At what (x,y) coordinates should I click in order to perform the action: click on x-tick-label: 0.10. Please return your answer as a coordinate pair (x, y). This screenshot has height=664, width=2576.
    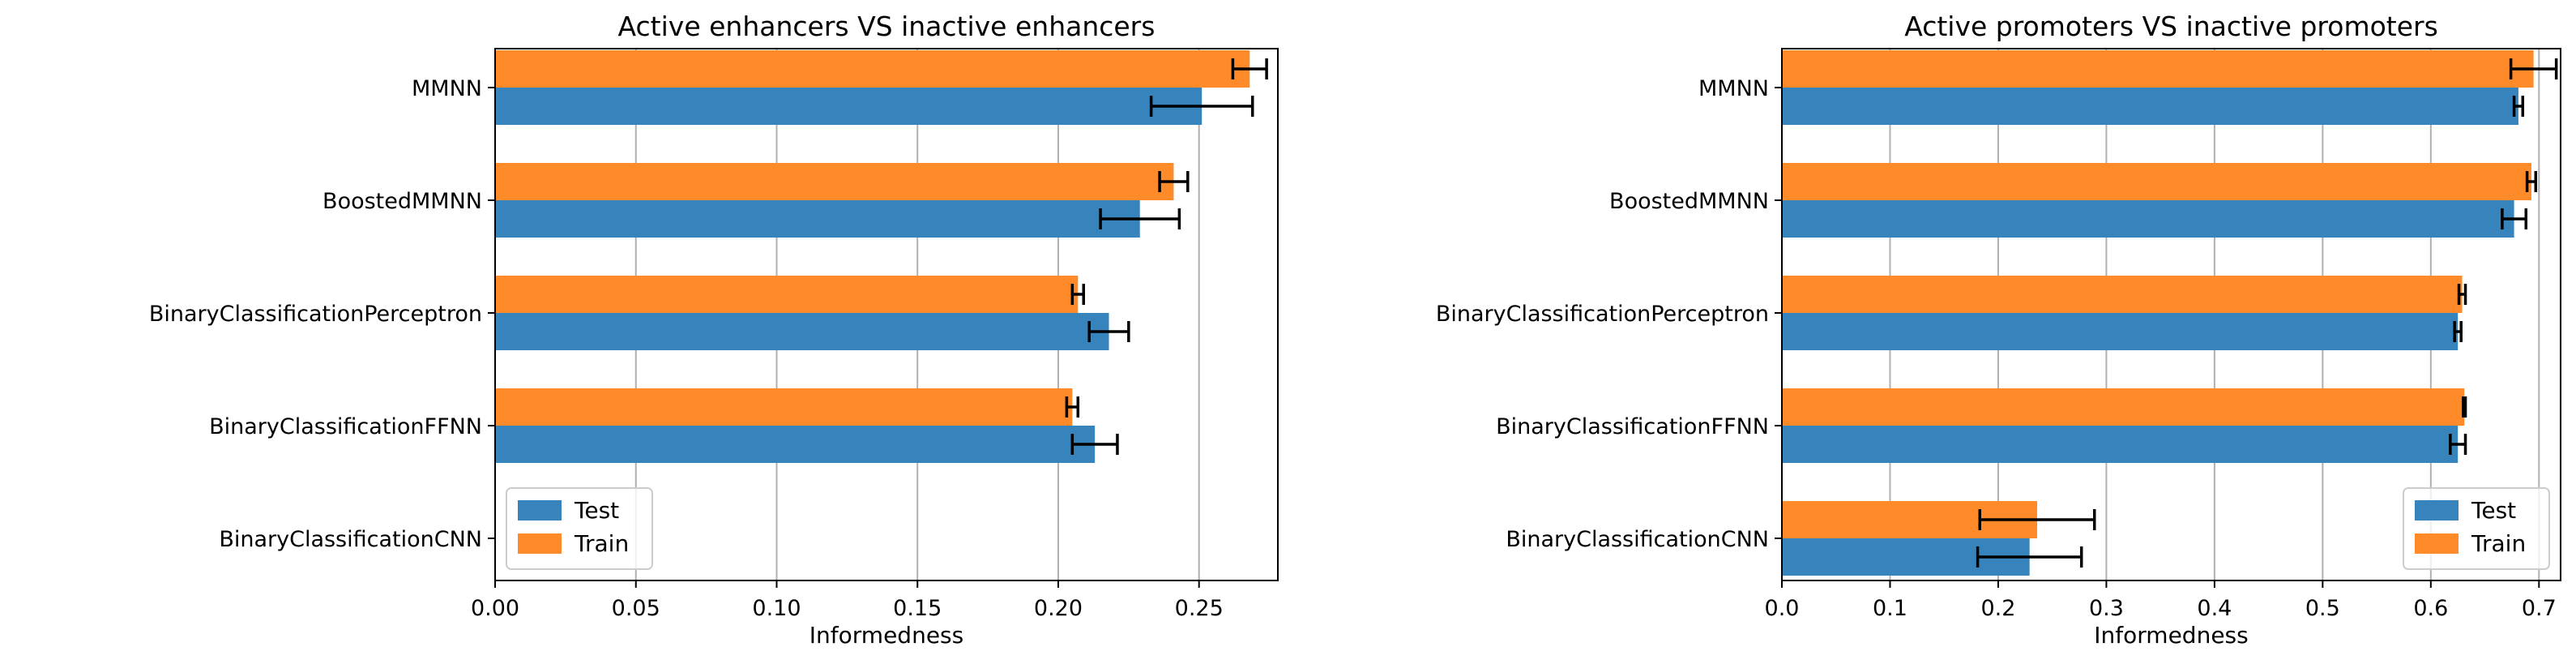
    Looking at the image, I should click on (776, 608).